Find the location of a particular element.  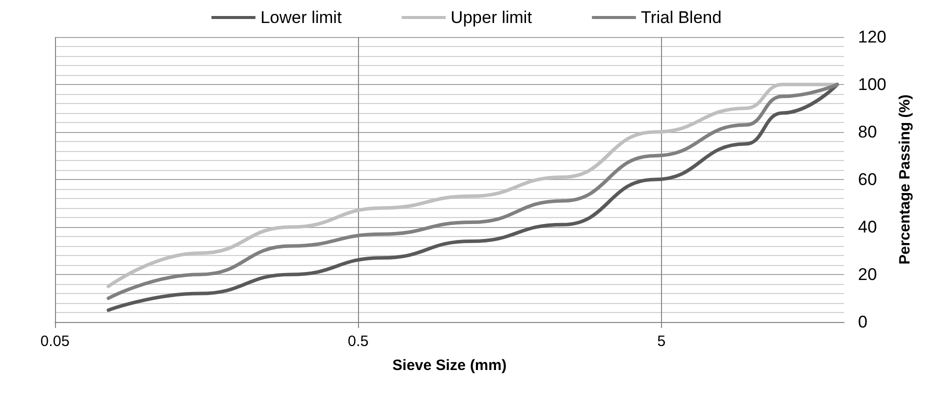

y-tick-label: 120 is located at coordinates (872, 37).